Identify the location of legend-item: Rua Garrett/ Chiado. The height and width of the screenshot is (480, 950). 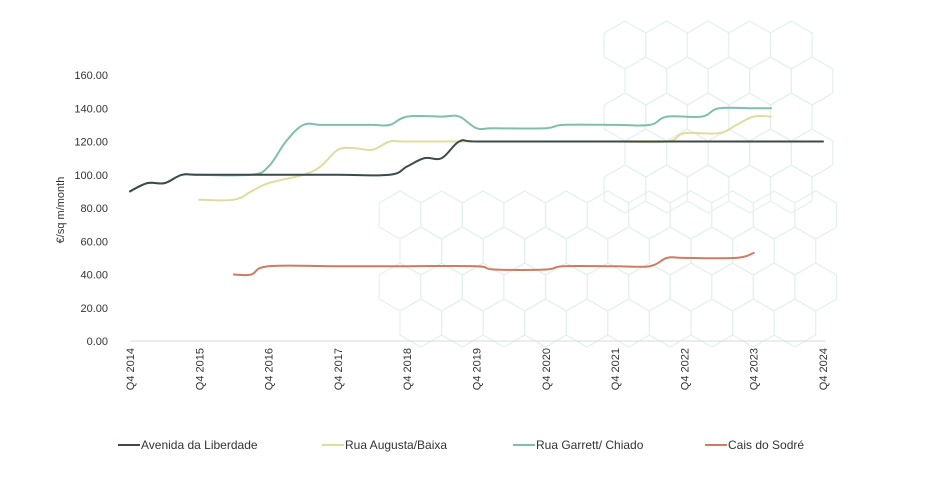
(578, 445).